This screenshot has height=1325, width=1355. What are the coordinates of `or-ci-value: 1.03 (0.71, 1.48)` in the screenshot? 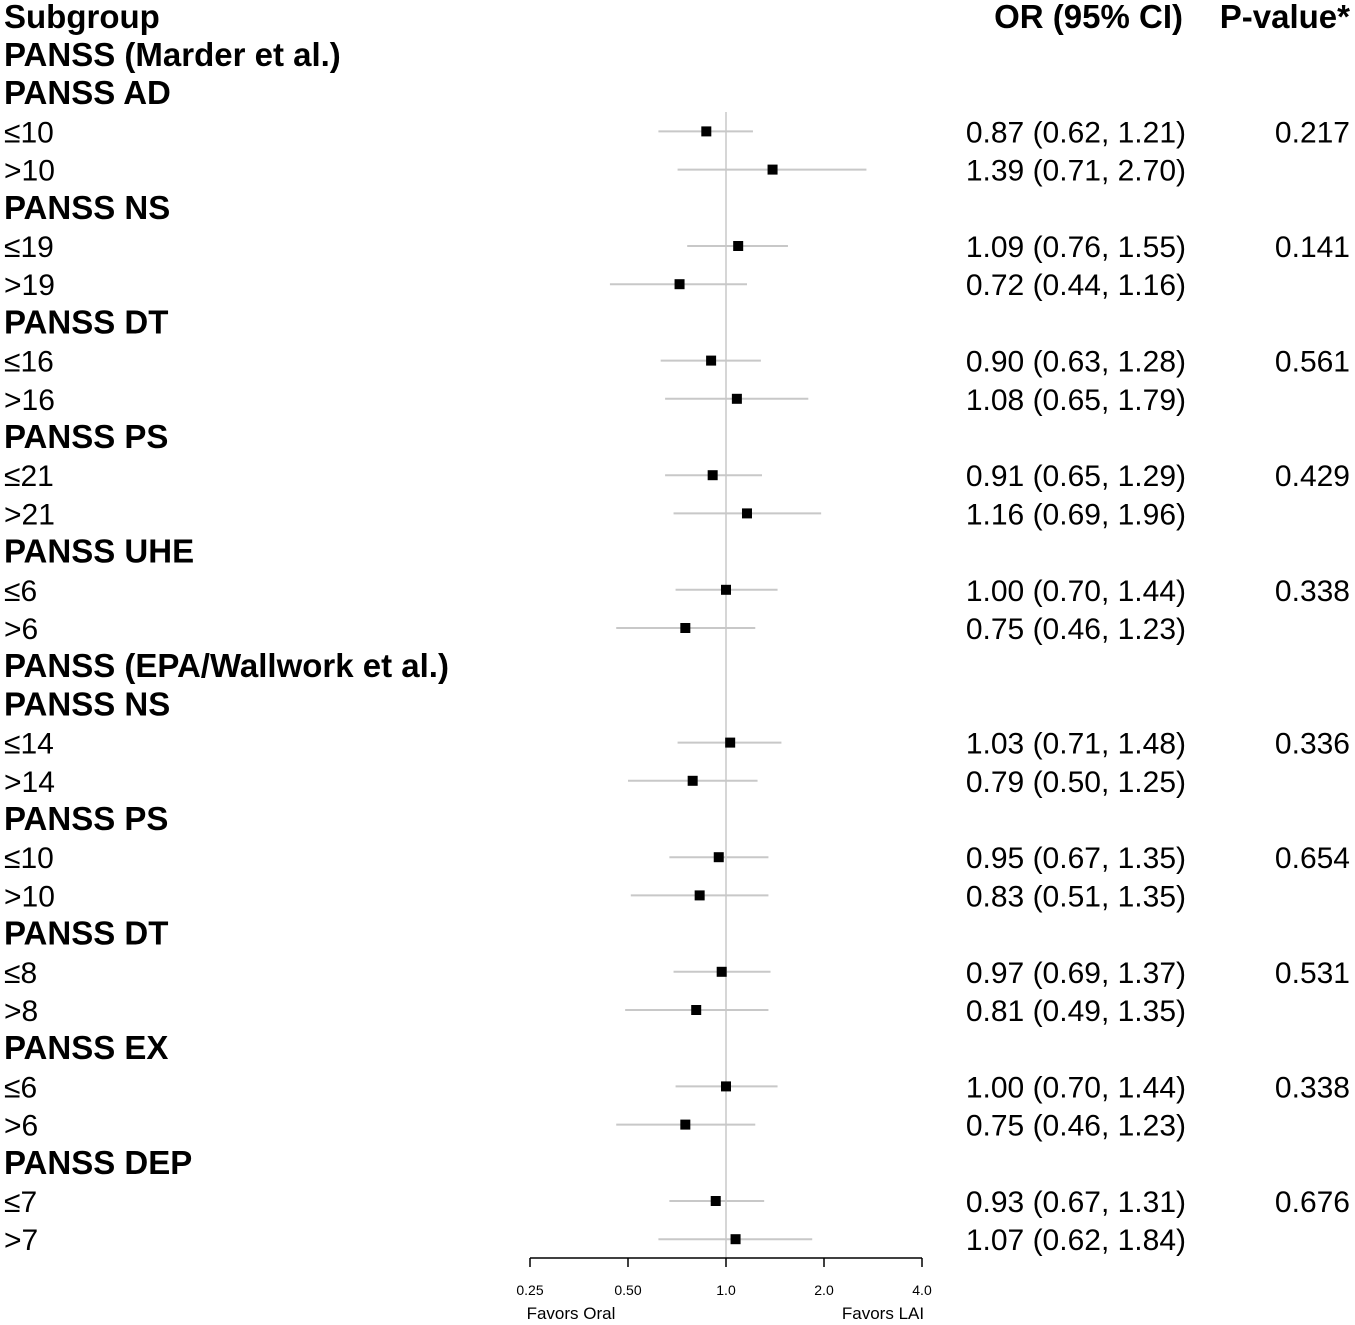 It's located at (1076, 744).